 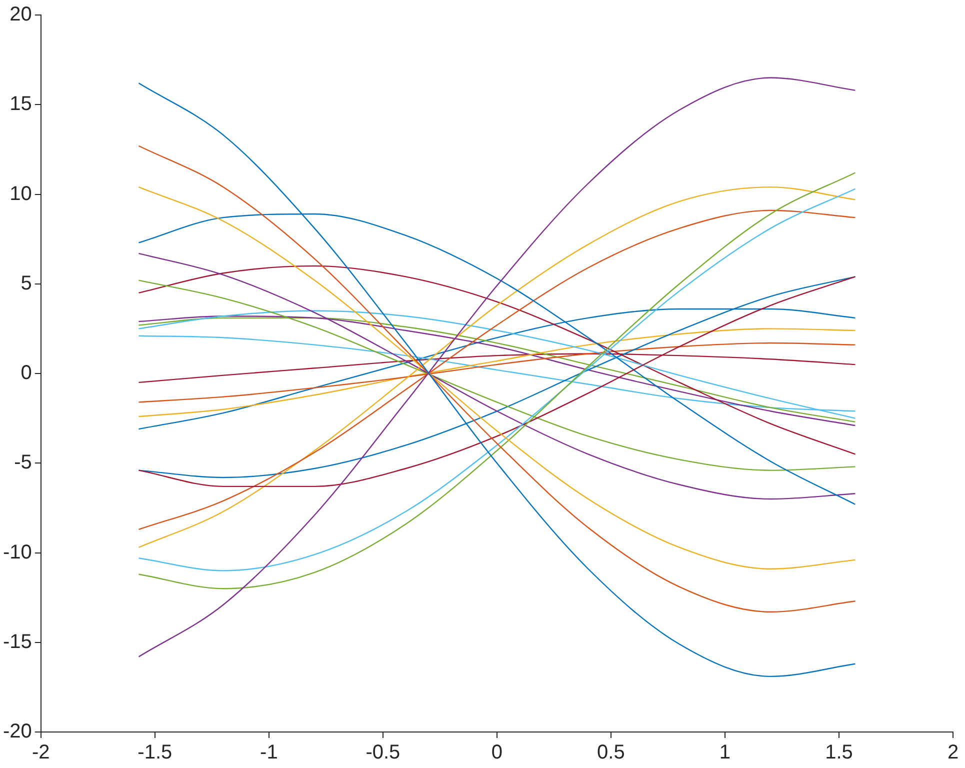 What do you see at coordinates (953, 753) in the screenshot?
I see `x-tick-label: 2` at bounding box center [953, 753].